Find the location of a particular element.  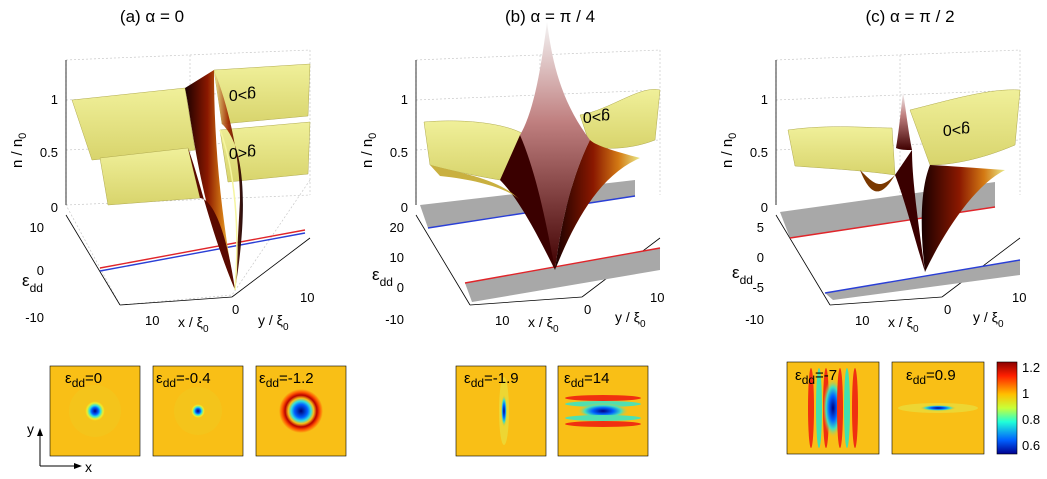

svg-text: εdd=-1.9 is located at coordinates (491, 380).